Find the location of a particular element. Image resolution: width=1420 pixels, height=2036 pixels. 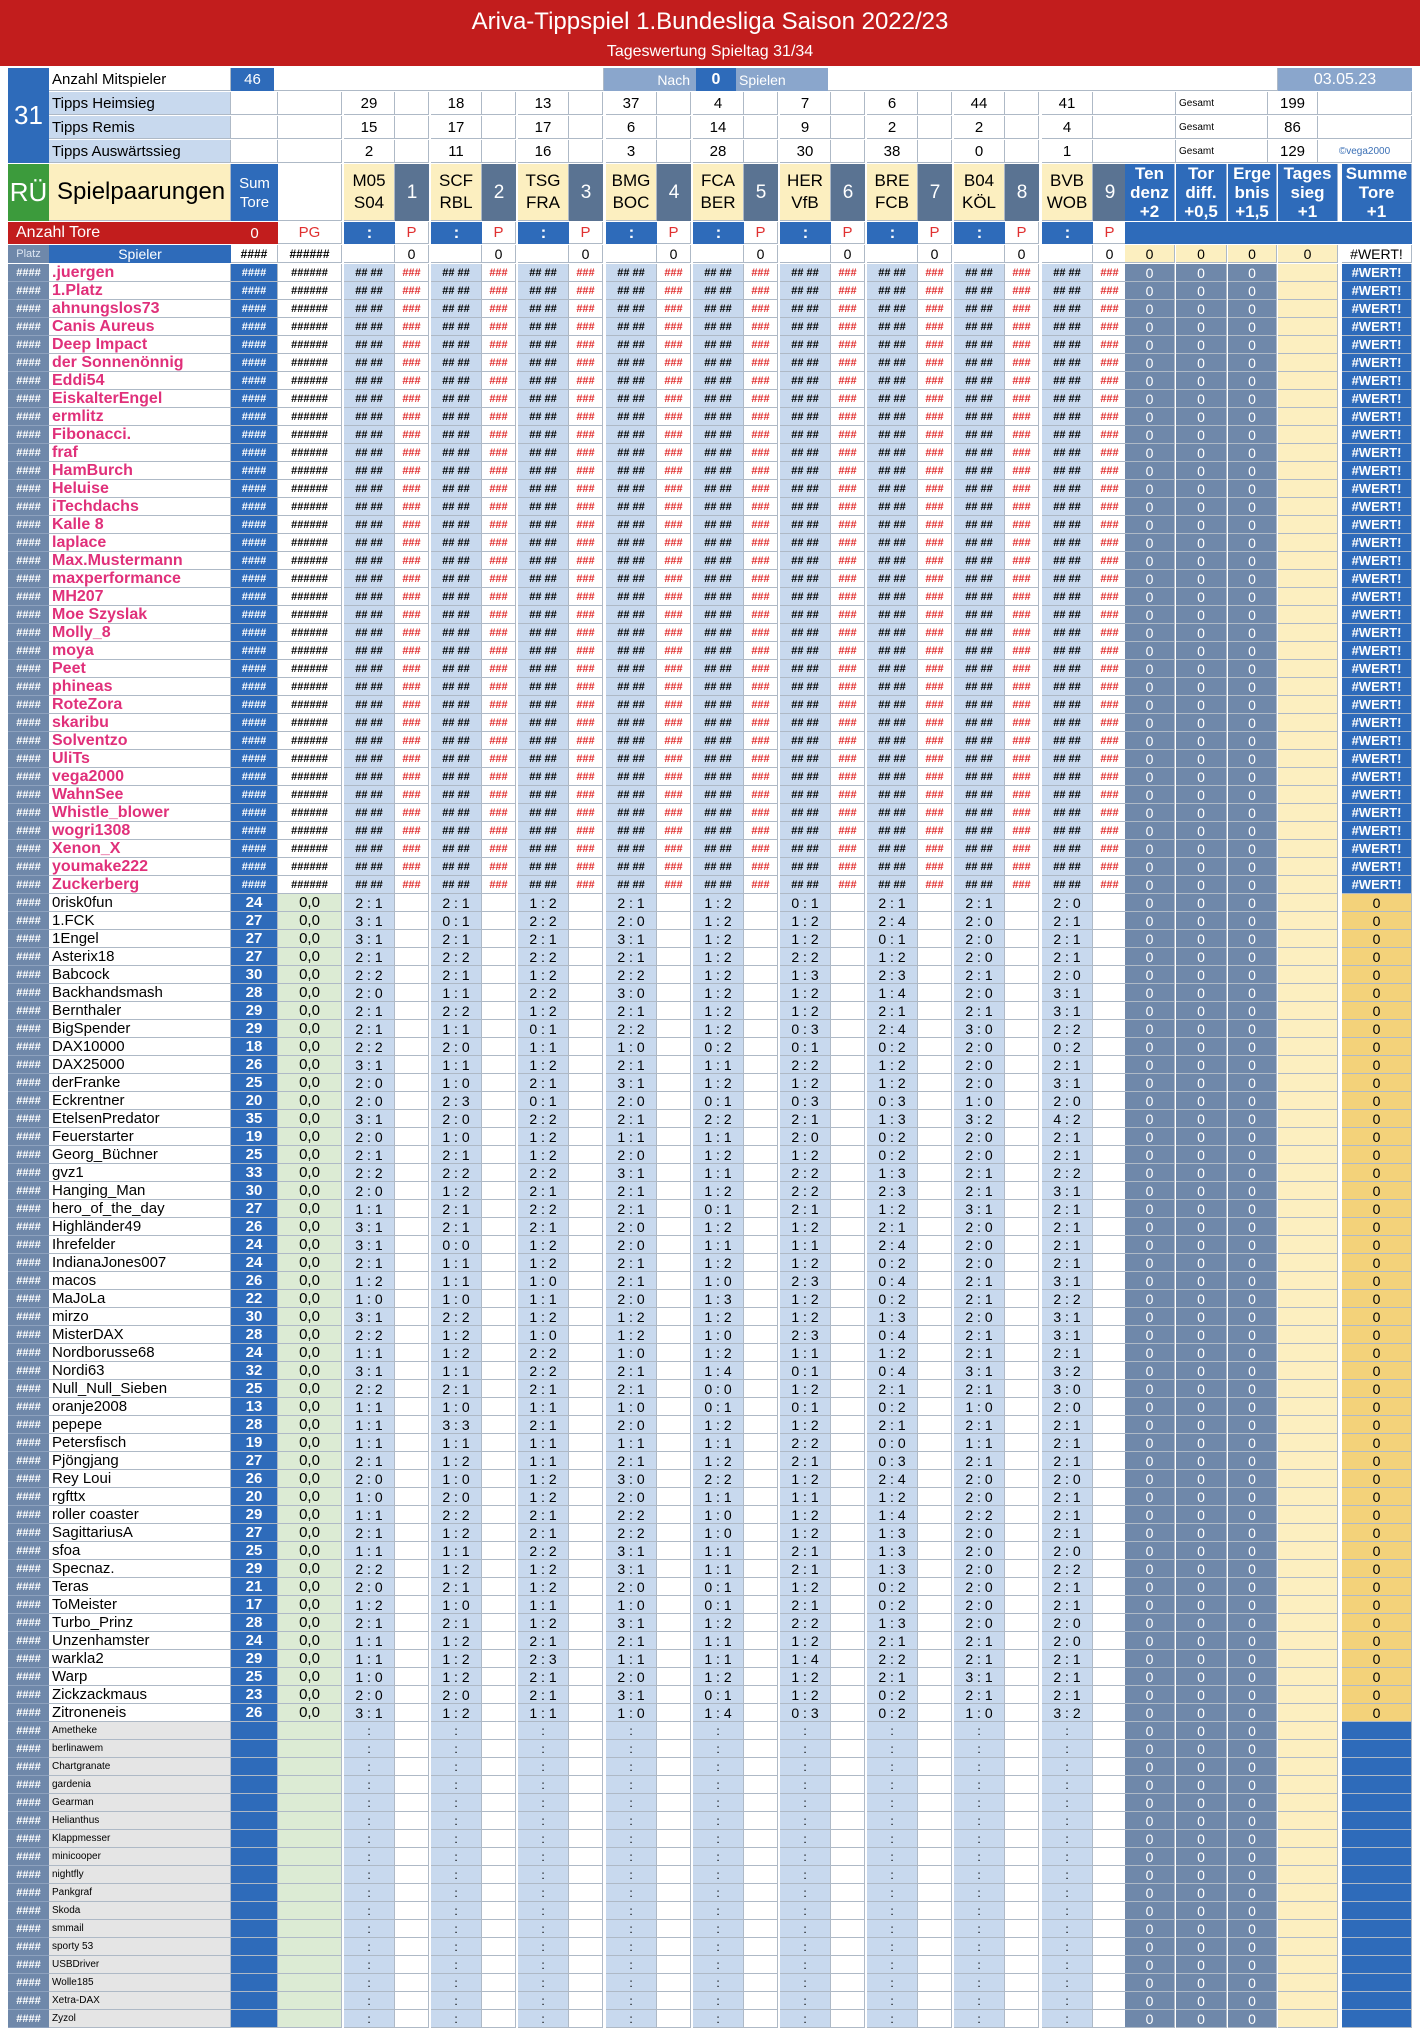

player-sum: 27 is located at coordinates (254, 921).